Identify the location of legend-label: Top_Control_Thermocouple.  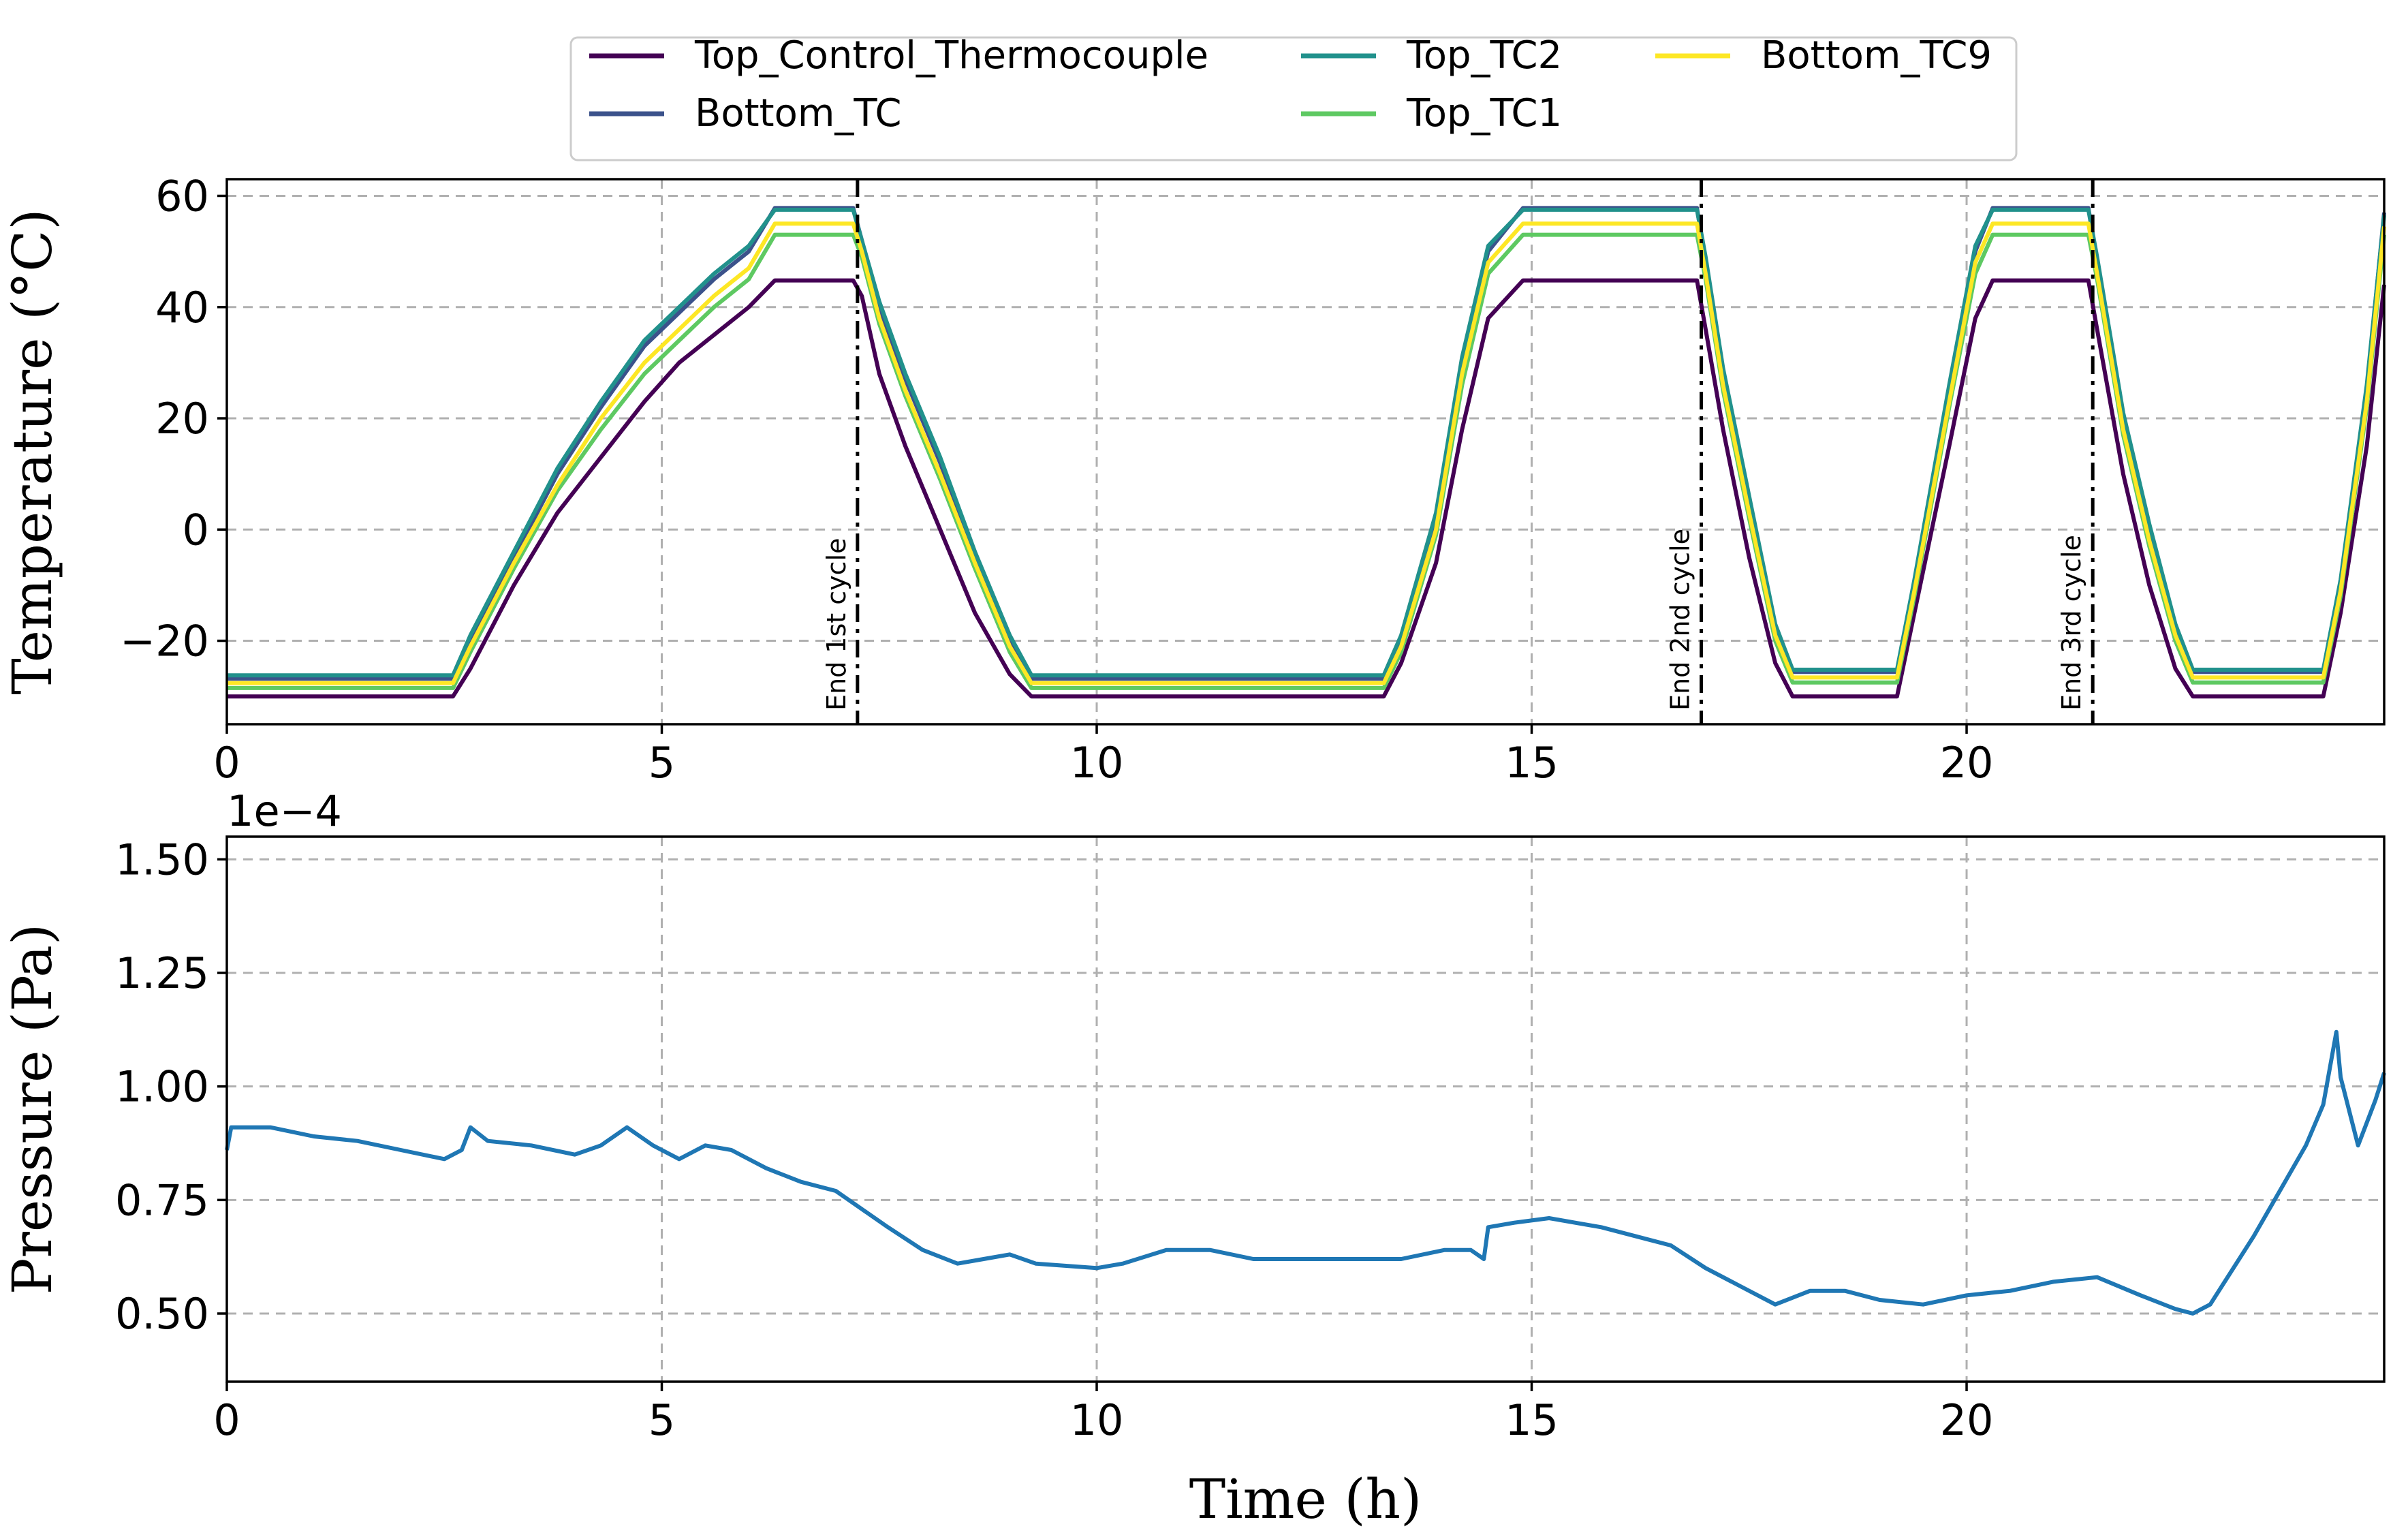
(951, 55).